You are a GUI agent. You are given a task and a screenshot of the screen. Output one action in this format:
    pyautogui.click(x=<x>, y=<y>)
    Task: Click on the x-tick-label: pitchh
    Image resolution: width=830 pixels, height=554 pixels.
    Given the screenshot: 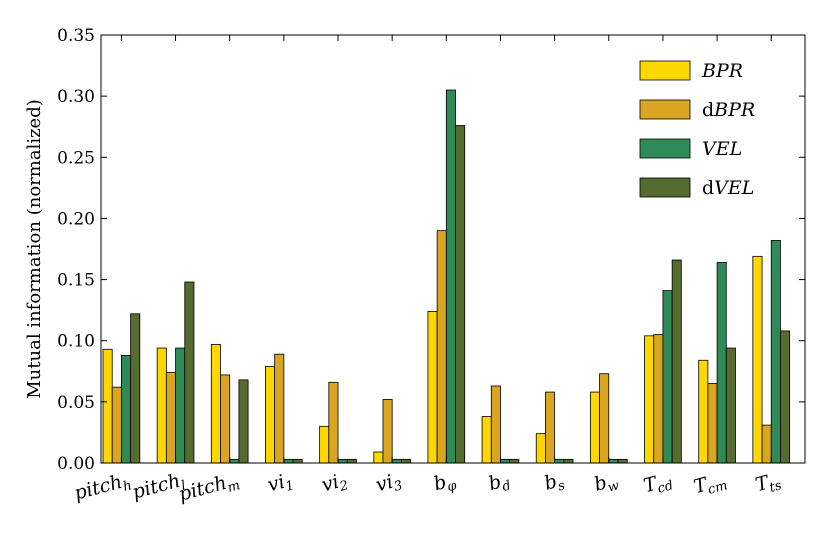 What is the action you would take?
    pyautogui.click(x=103, y=488)
    